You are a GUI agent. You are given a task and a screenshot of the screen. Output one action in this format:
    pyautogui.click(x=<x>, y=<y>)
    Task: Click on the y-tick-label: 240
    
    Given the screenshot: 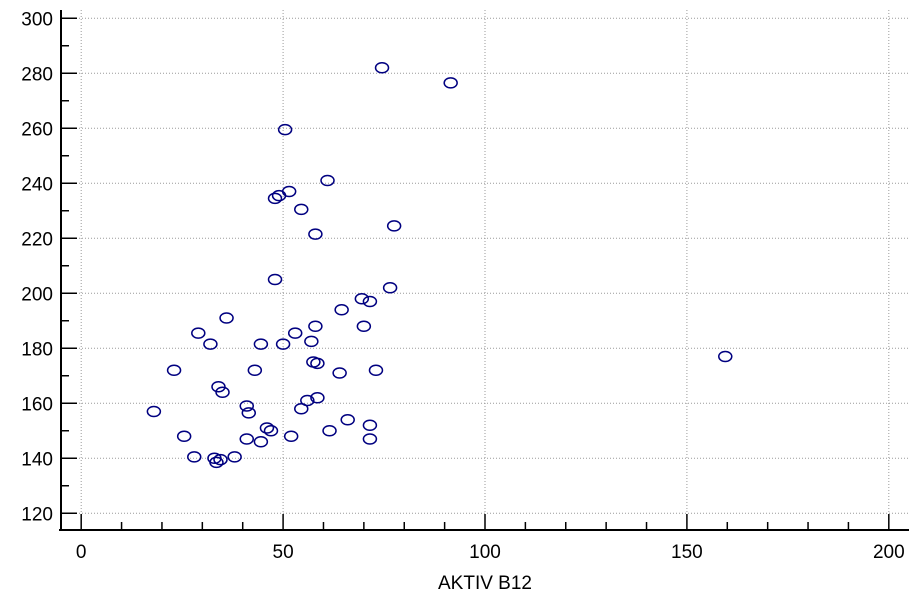 What is the action you would take?
    pyautogui.click(x=37, y=184)
    